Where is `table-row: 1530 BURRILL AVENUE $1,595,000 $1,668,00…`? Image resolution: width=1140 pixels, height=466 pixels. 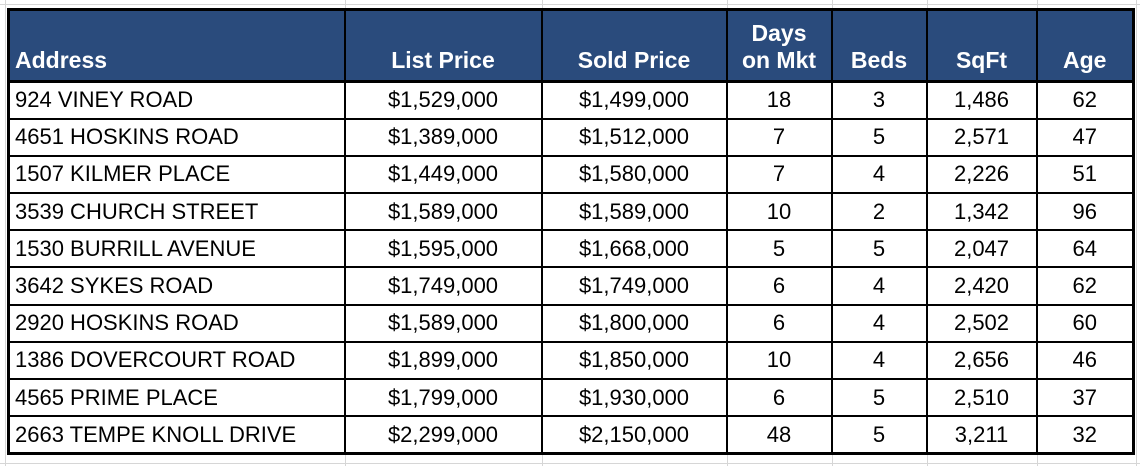
table-row: 1530 BURRILL AVENUE $1,595,000 $1,668,00… is located at coordinates (571, 249).